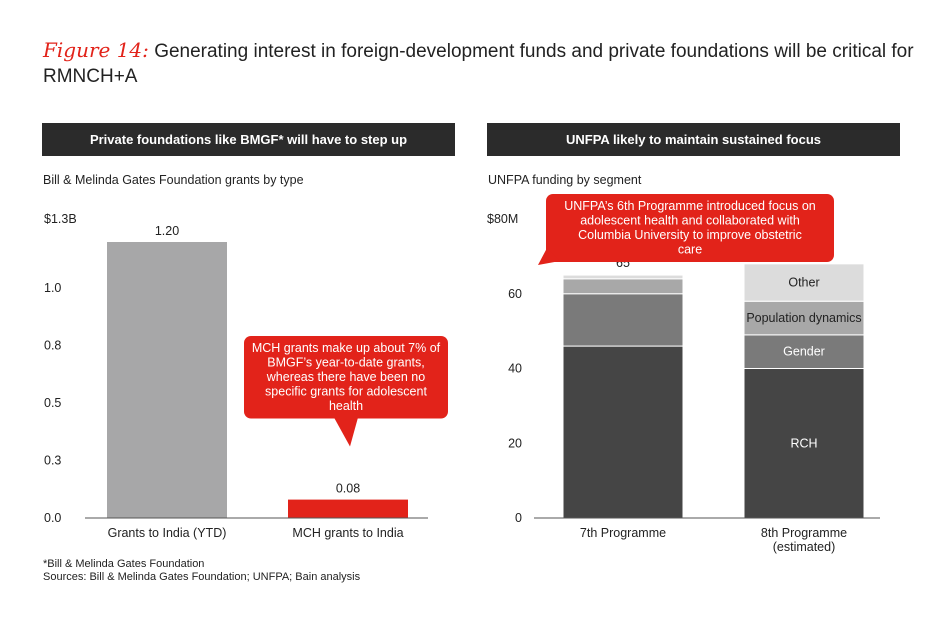  What do you see at coordinates (518, 518) in the screenshot?
I see `y-tick-label: 0` at bounding box center [518, 518].